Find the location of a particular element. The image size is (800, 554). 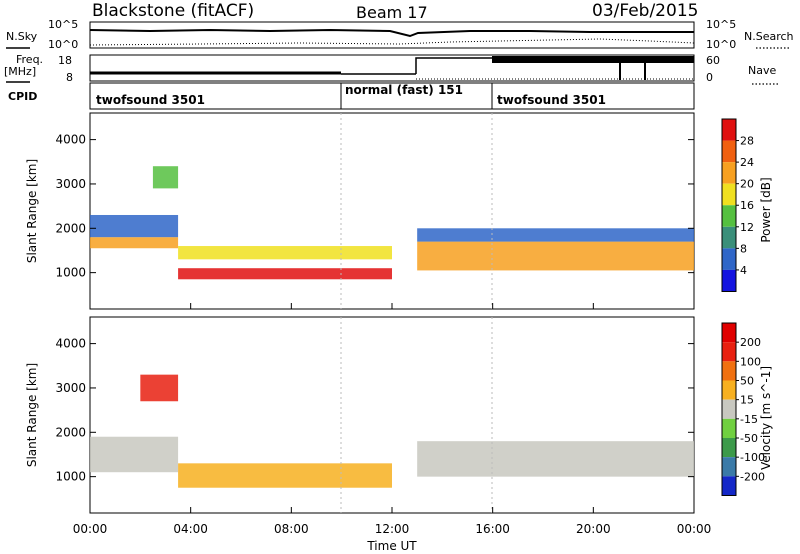

cpid-segment-1: twofsound 3501 is located at coordinates (150, 100).